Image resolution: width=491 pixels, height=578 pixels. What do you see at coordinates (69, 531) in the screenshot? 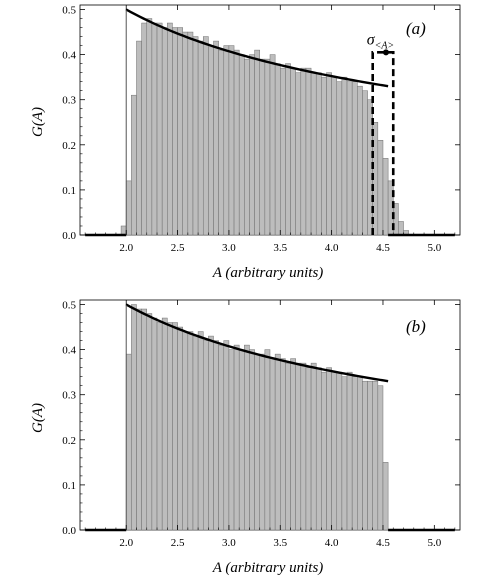
I see `y-tick-label: 0.0` at bounding box center [69, 531].